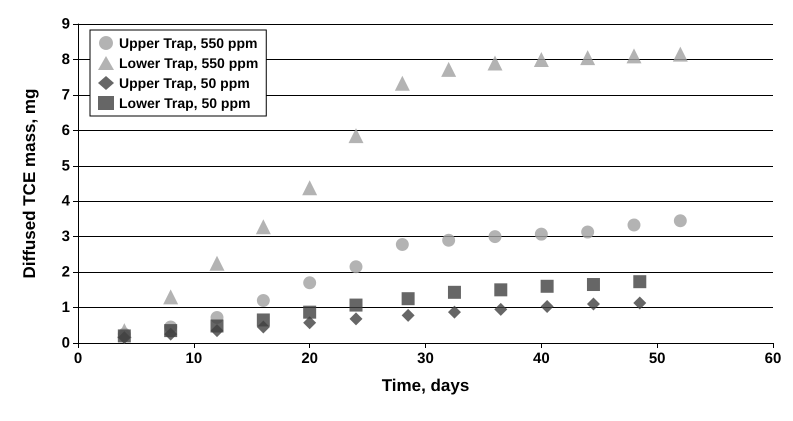  Describe the element at coordinates (193, 358) in the screenshot. I see `x-tick-label: 10` at that location.